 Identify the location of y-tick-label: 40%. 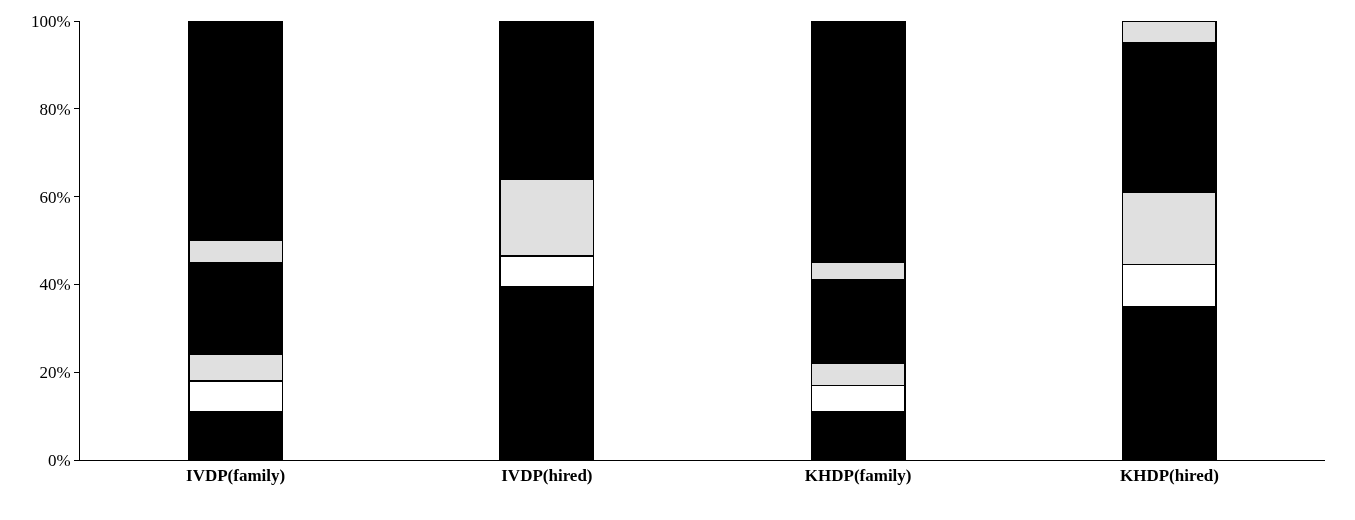
(55, 285).